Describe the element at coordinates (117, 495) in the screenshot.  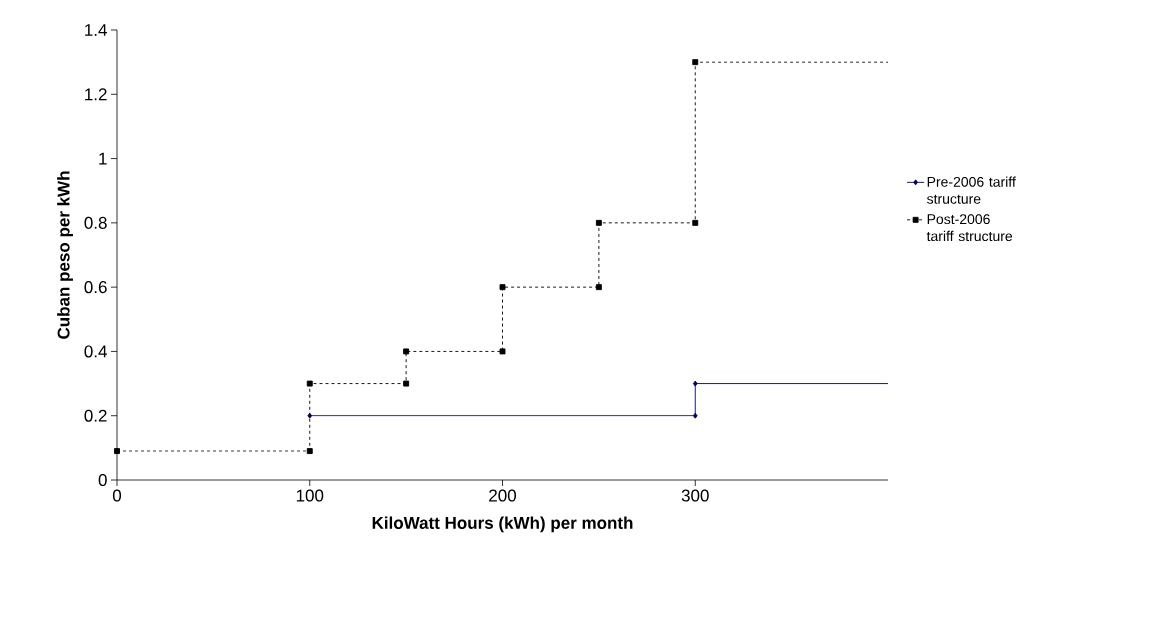
I see `x-tick-label: 0` at that location.